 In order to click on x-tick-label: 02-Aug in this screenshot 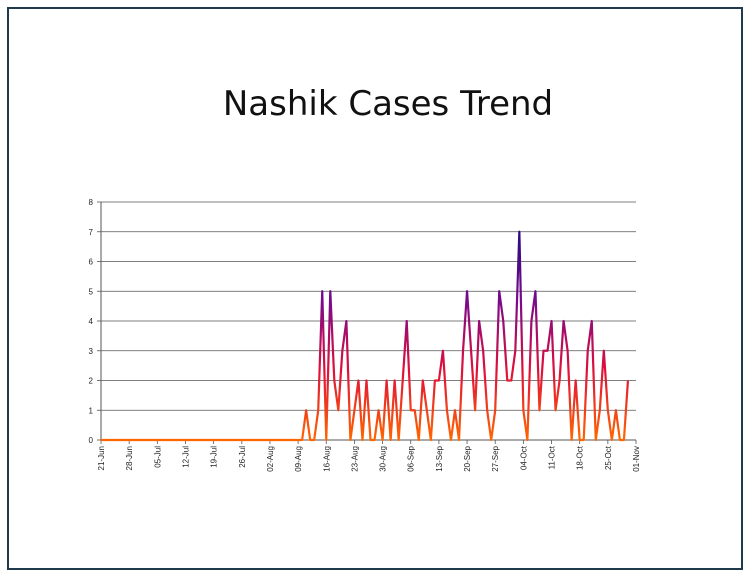, I will do `click(270, 459)`.